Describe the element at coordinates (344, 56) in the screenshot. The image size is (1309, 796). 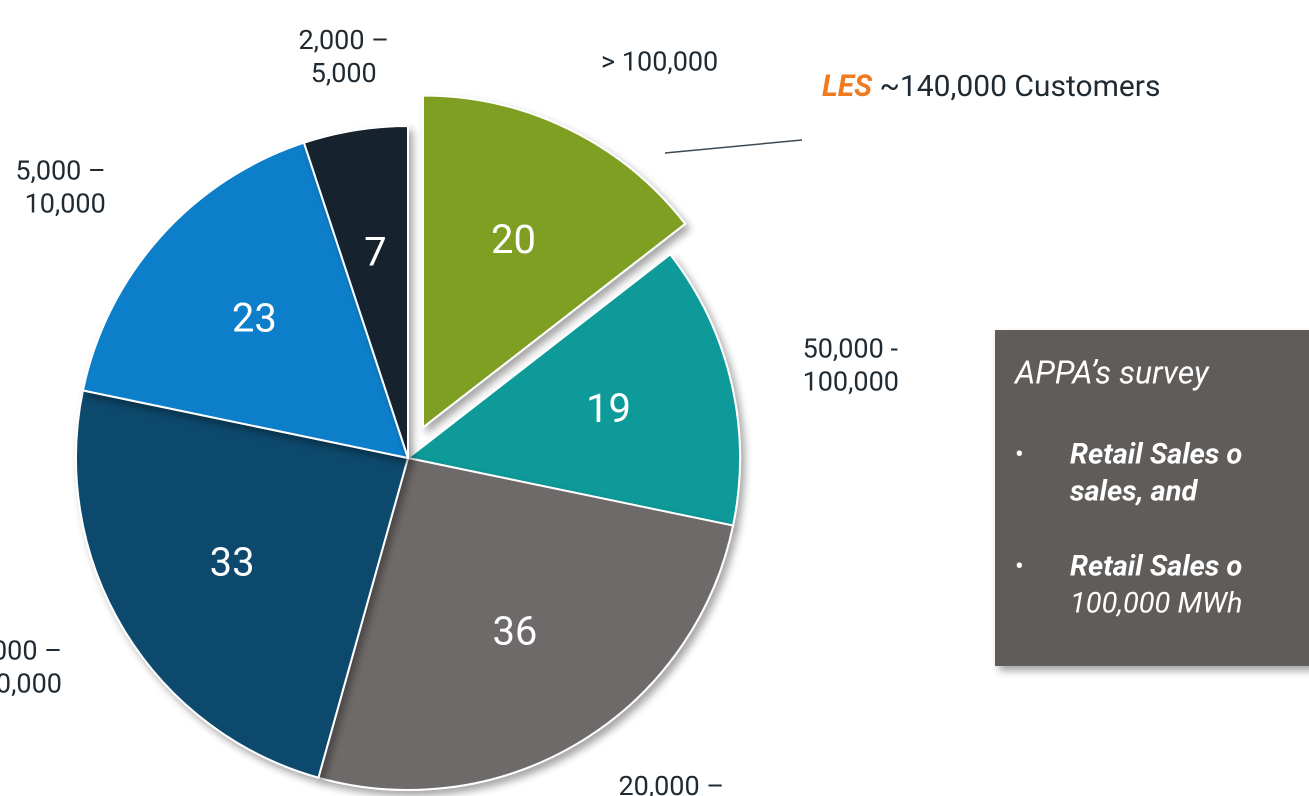
I see `category-label: 2,000 –5,000` at that location.